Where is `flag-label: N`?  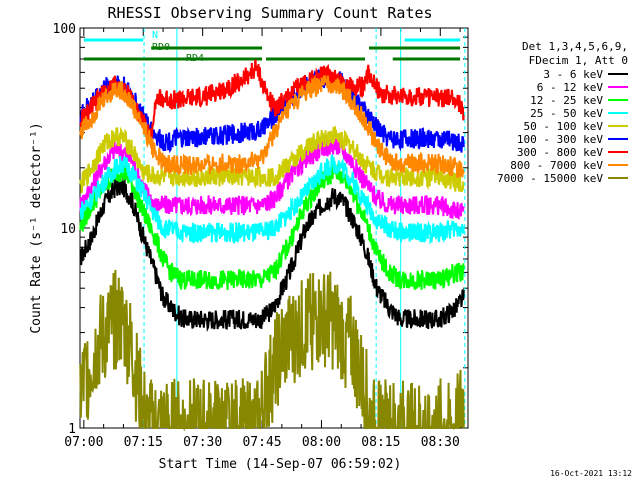
flag-label: N is located at coordinates (155, 35).